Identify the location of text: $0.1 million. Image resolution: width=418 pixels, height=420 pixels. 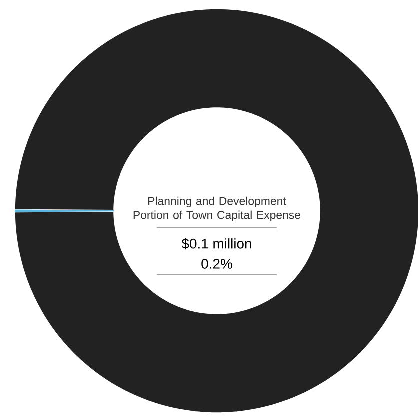
(217, 244).